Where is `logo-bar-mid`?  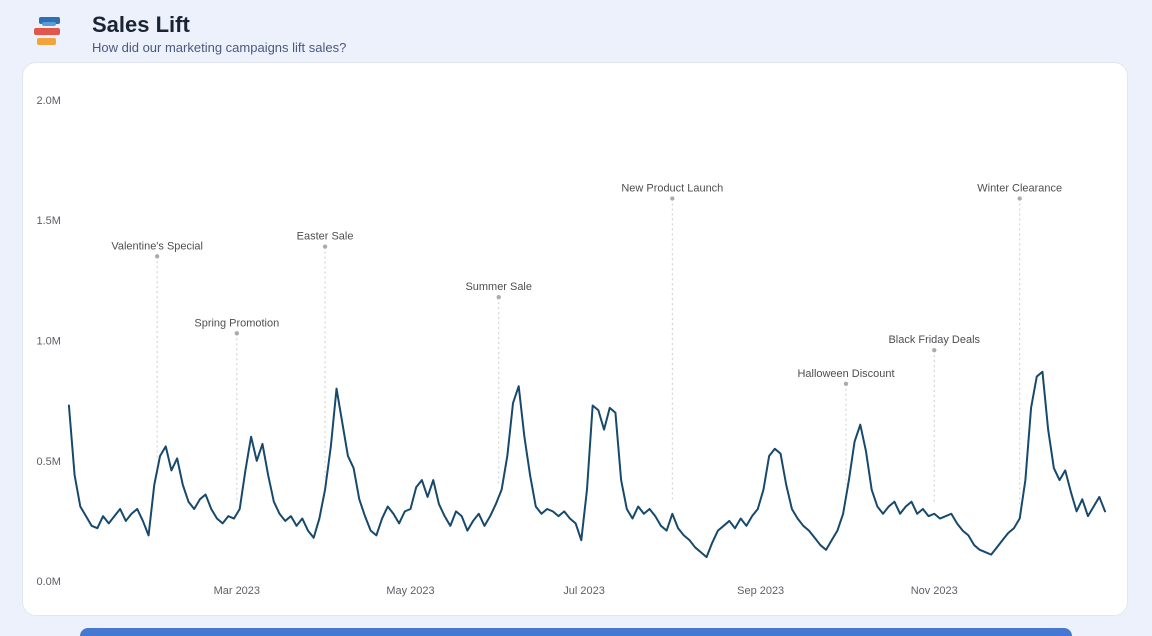 logo-bar-mid is located at coordinates (47, 31).